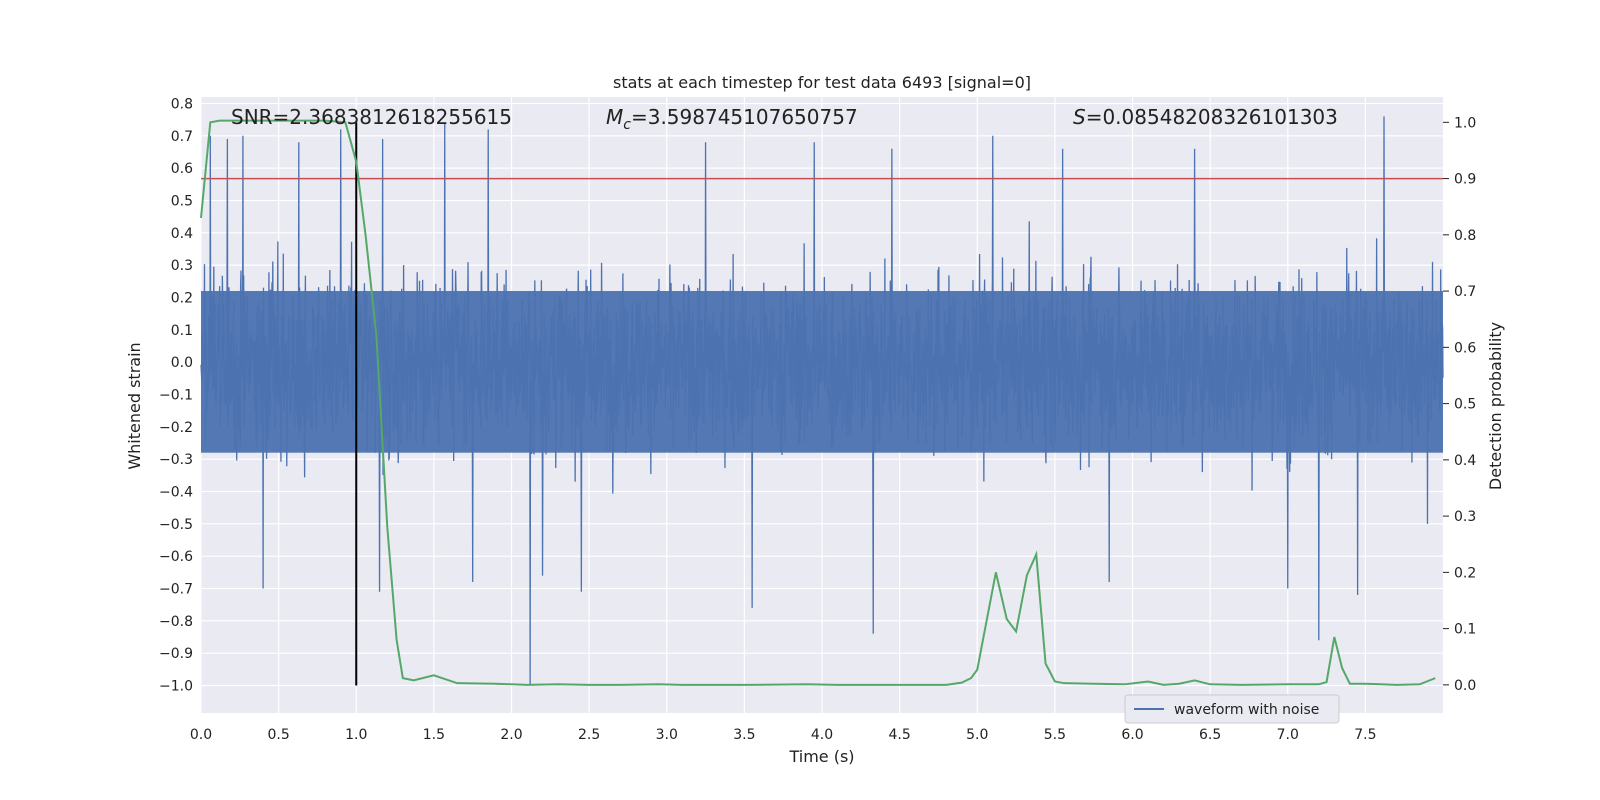 The image size is (1600, 800). I want to click on y-left-tick-label: 0.6, so click(182, 169).